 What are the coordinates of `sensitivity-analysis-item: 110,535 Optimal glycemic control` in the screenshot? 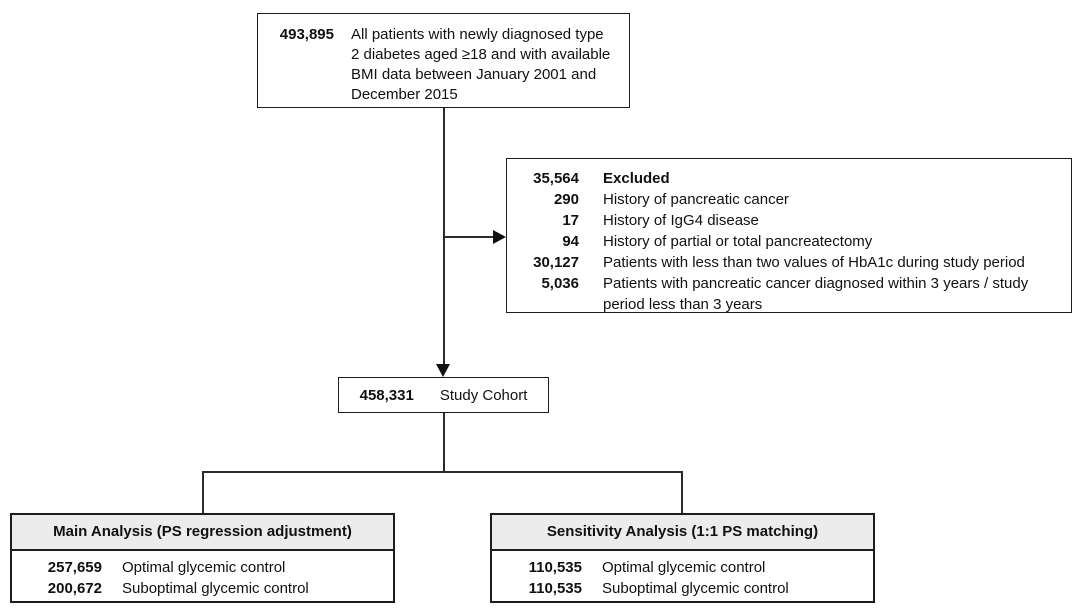 It's located at (691, 567).